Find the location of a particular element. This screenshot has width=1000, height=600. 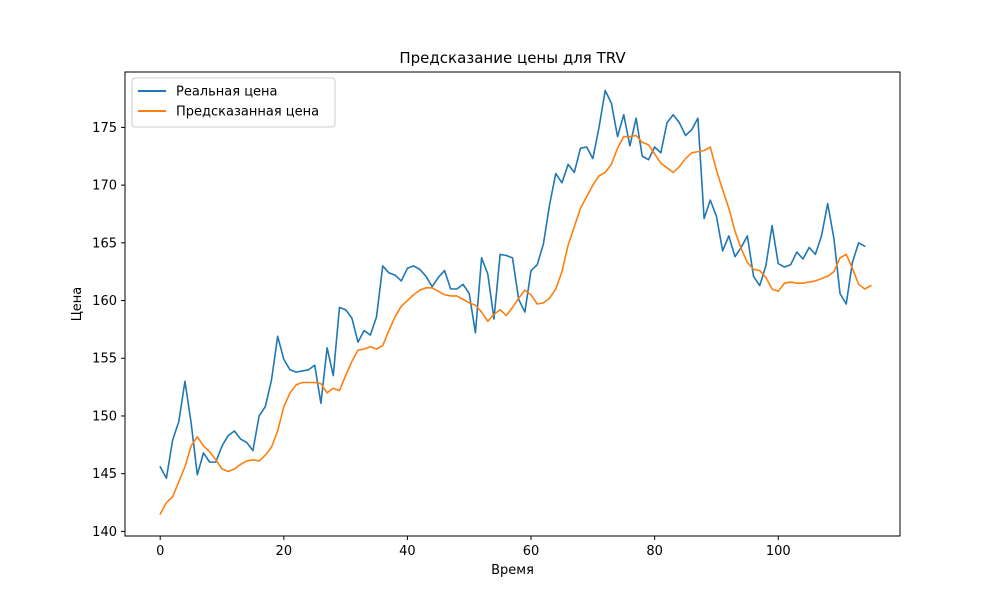

x-tick-label: 60 is located at coordinates (531, 551).